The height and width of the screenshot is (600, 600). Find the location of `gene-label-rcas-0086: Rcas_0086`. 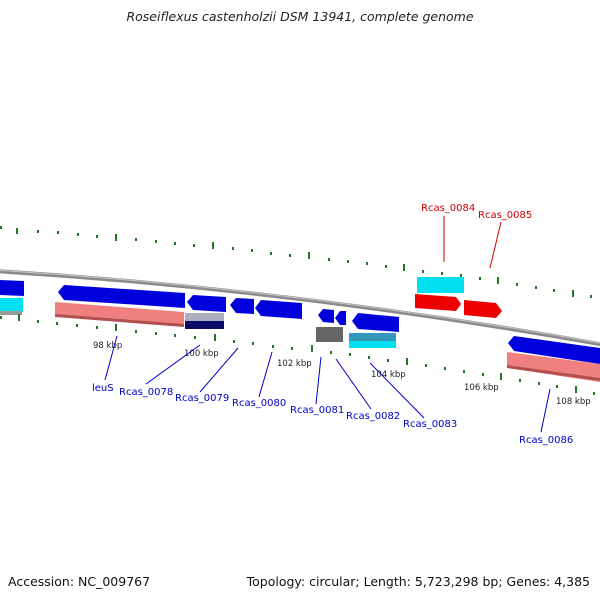

gene-label-rcas-0086: Rcas_0086 is located at coordinates (546, 440).